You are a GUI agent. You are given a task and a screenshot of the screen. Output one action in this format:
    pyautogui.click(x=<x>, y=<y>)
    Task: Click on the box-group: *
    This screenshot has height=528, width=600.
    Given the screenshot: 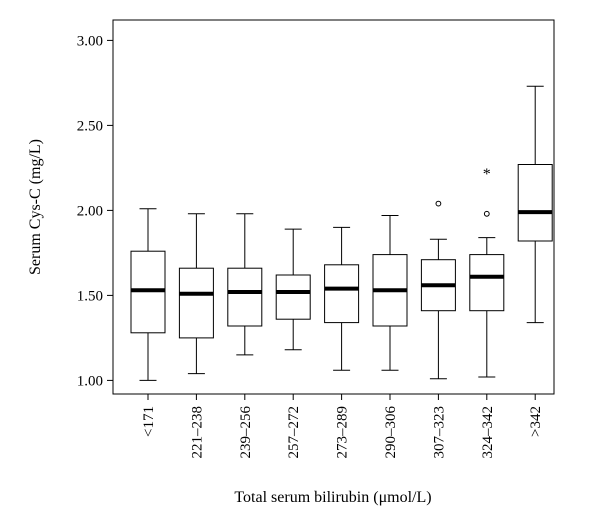 What is the action you would take?
    pyautogui.click(x=487, y=272)
    